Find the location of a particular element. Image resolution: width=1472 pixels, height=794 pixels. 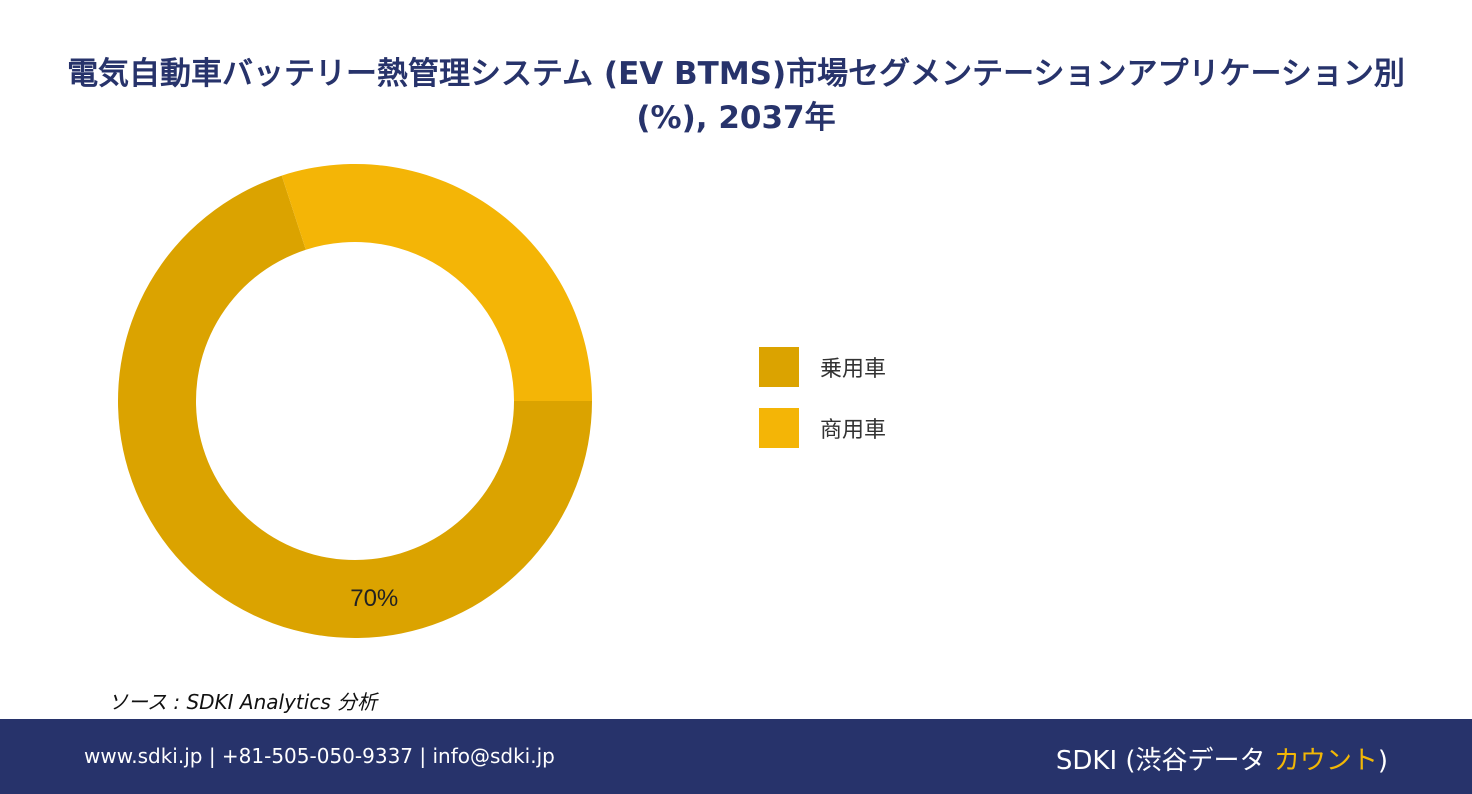

brand-accent: カウント is located at coordinates (1325, 761).